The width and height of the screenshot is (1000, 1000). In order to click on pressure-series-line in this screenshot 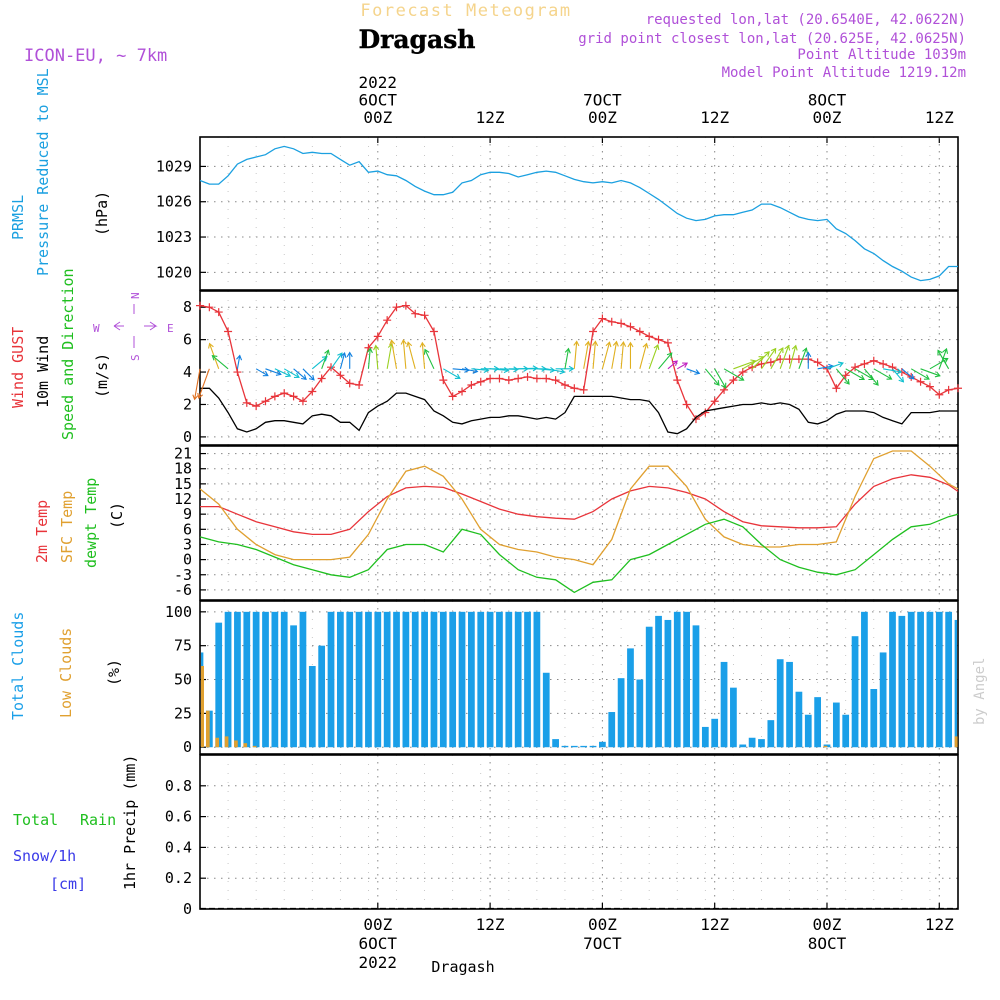, I will do `click(578, 213)`.